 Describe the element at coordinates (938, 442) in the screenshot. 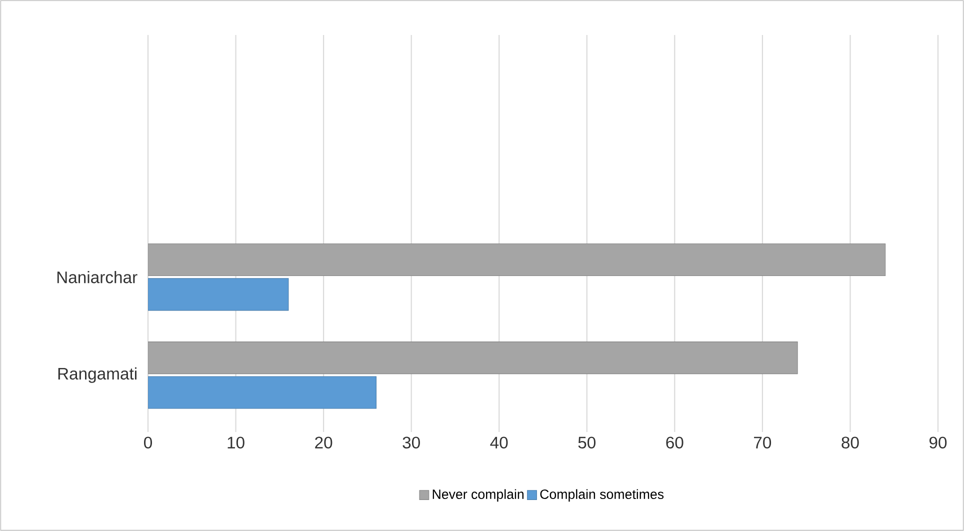

I see `x-tick-label: 90` at that location.